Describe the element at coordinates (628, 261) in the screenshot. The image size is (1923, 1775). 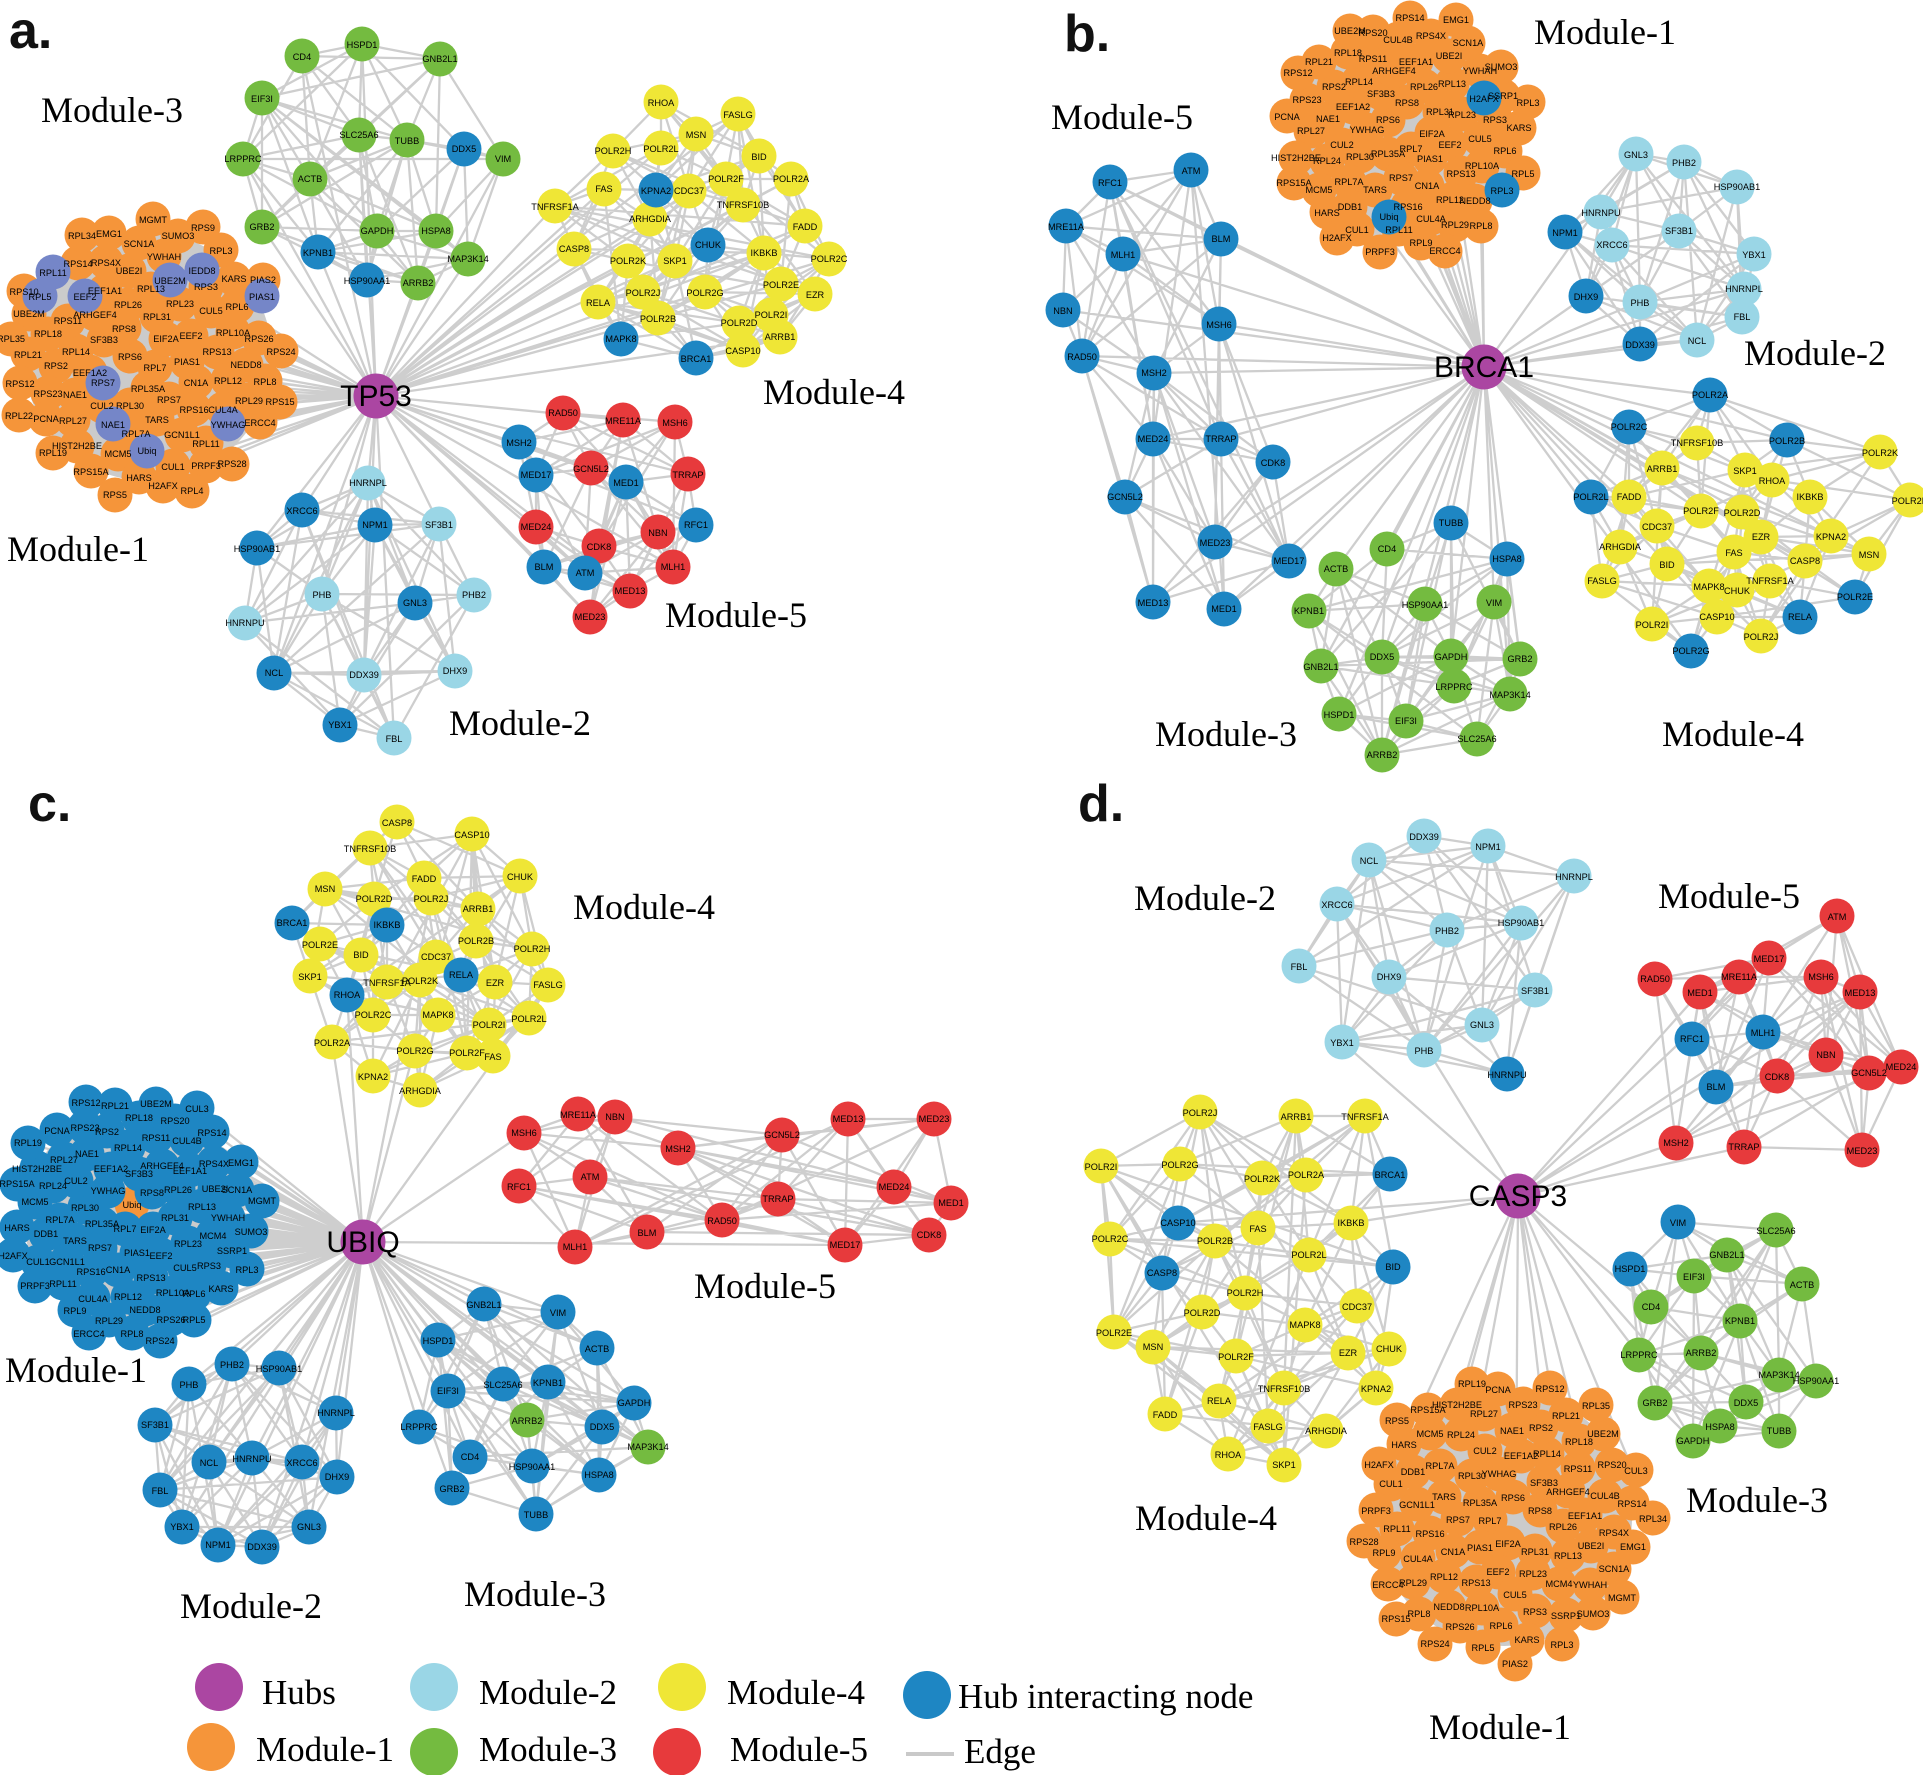
I see `svg-text: POLR2K` at that location.